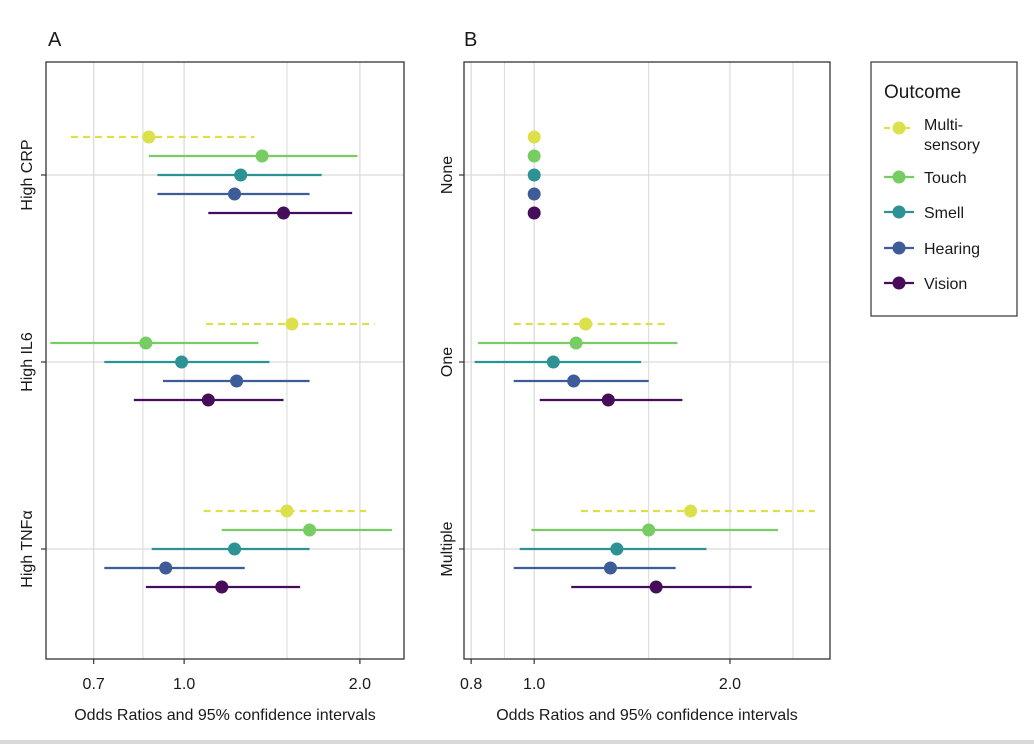 The height and width of the screenshot is (744, 1034). I want to click on point-touch-high-crp, so click(262, 156).